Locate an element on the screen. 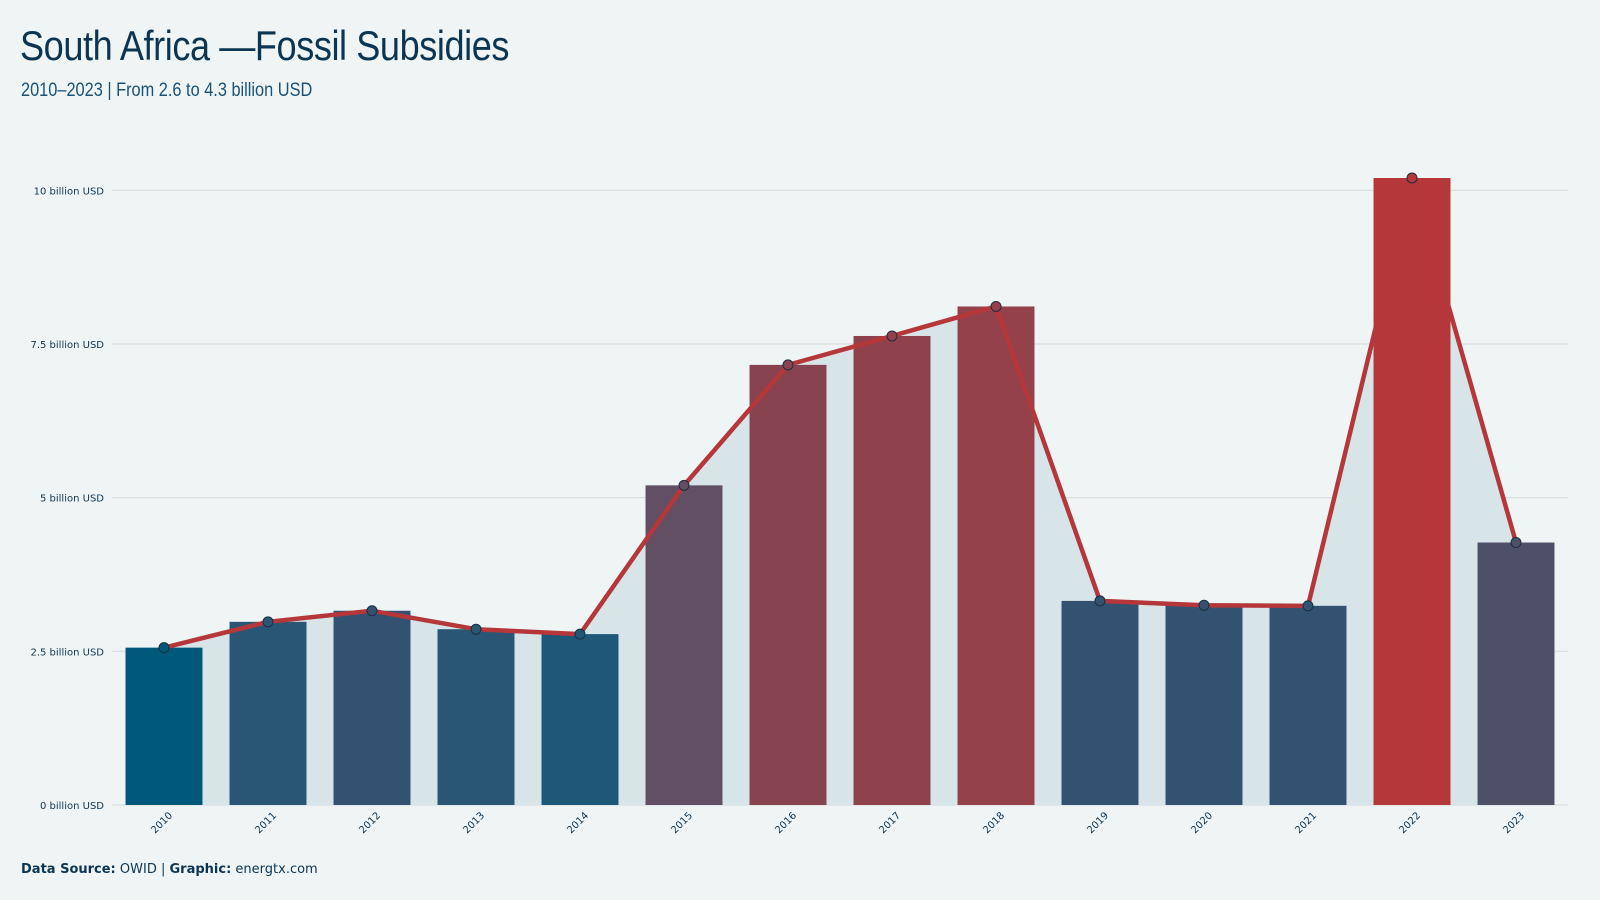 This screenshot has width=1600, height=900. bar-2014 is located at coordinates (580, 719).